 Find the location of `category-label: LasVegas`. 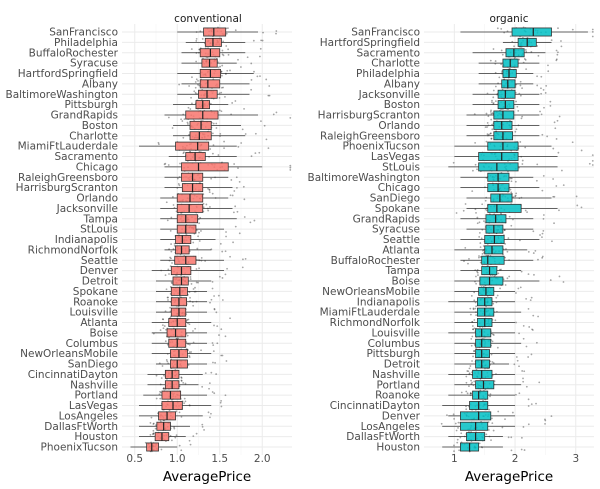

category-label: LasVegas is located at coordinates (93, 406).